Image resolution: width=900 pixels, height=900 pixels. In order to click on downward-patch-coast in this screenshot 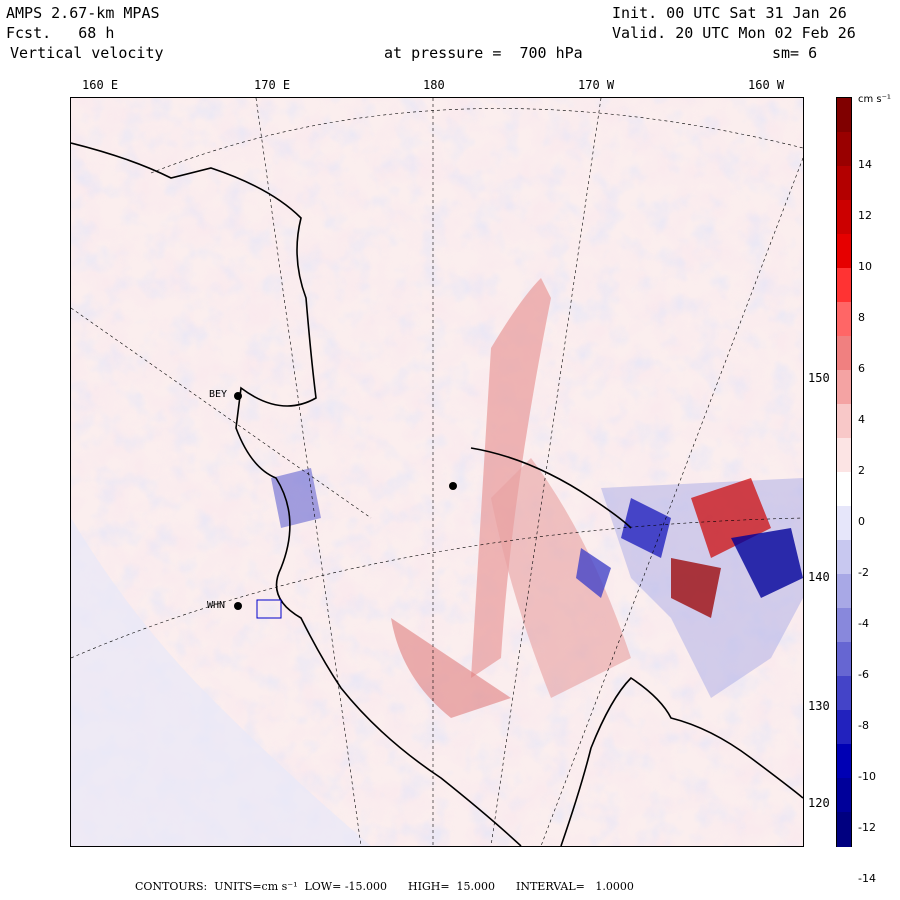, I will do `click(296, 498)`.